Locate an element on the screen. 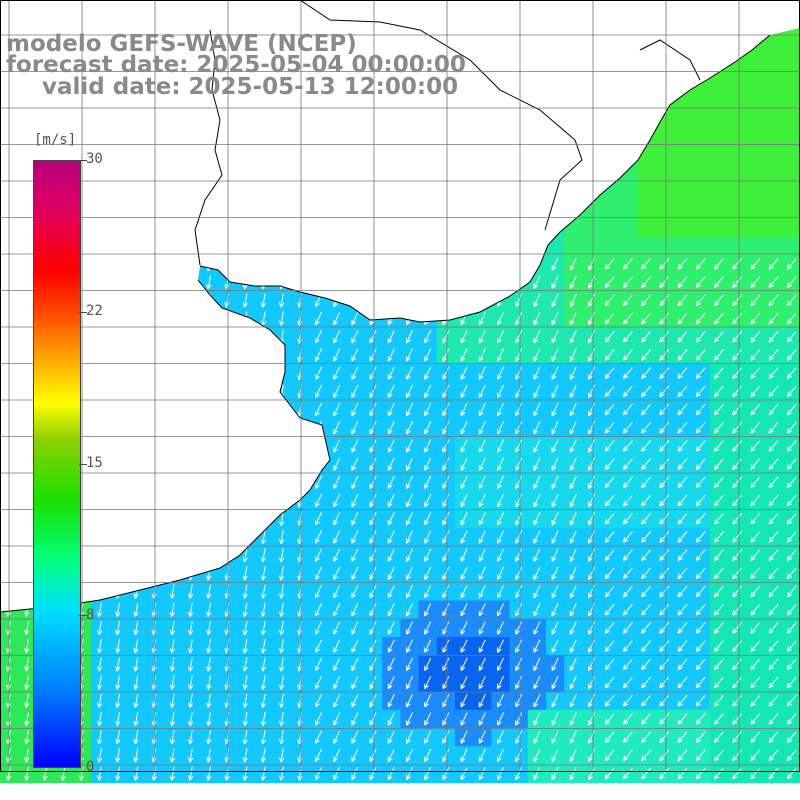 Image resolution: width=800 pixels, height=800 pixels. valid-date-label: valid date: 2025-05-13 12:00:00 is located at coordinates (250, 87).